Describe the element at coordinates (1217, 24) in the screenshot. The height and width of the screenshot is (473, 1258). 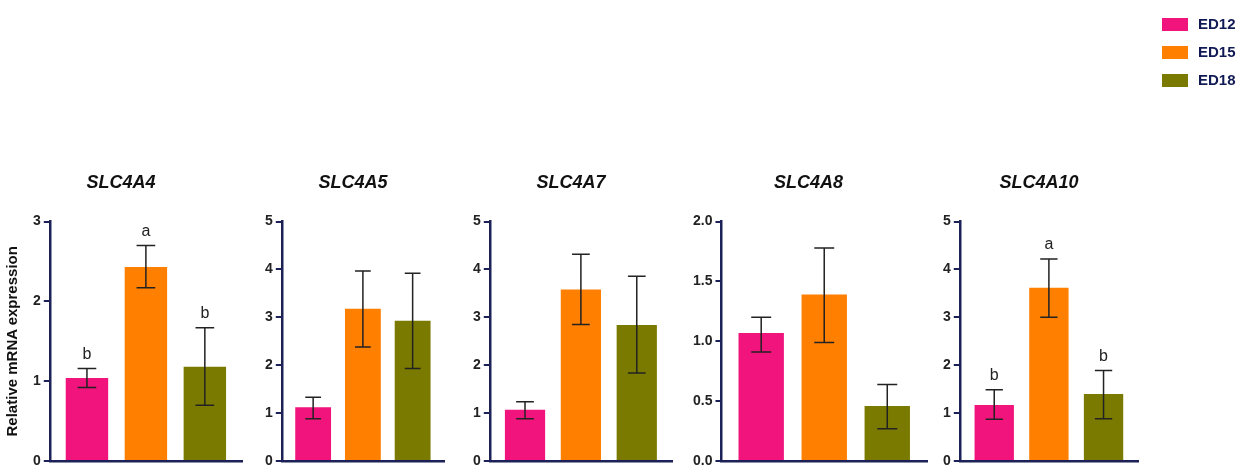
I see `legend-label: ED12` at that location.